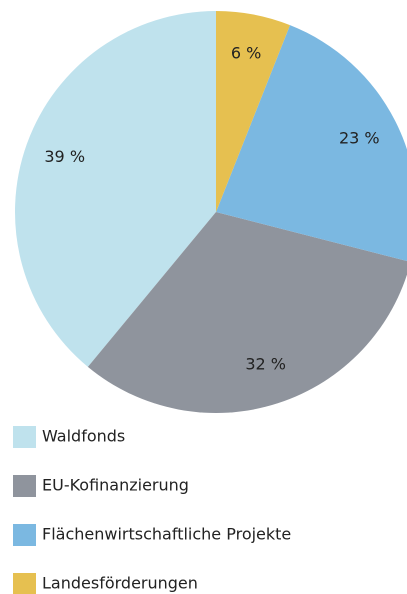  Describe the element at coordinates (64, 156) in the screenshot. I see `data-label: 39 %` at that location.